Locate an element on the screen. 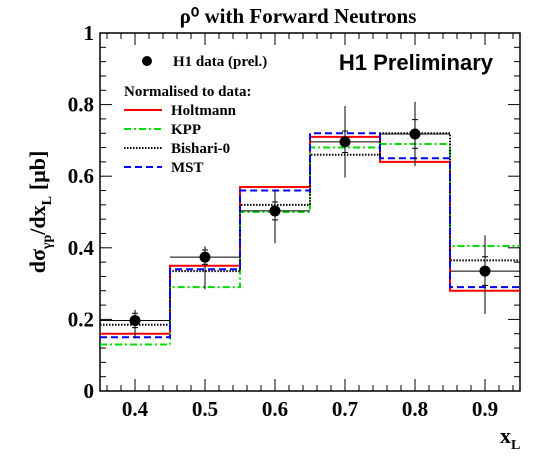  legend-label-bishari-0: Bishari-0 is located at coordinates (200, 149).